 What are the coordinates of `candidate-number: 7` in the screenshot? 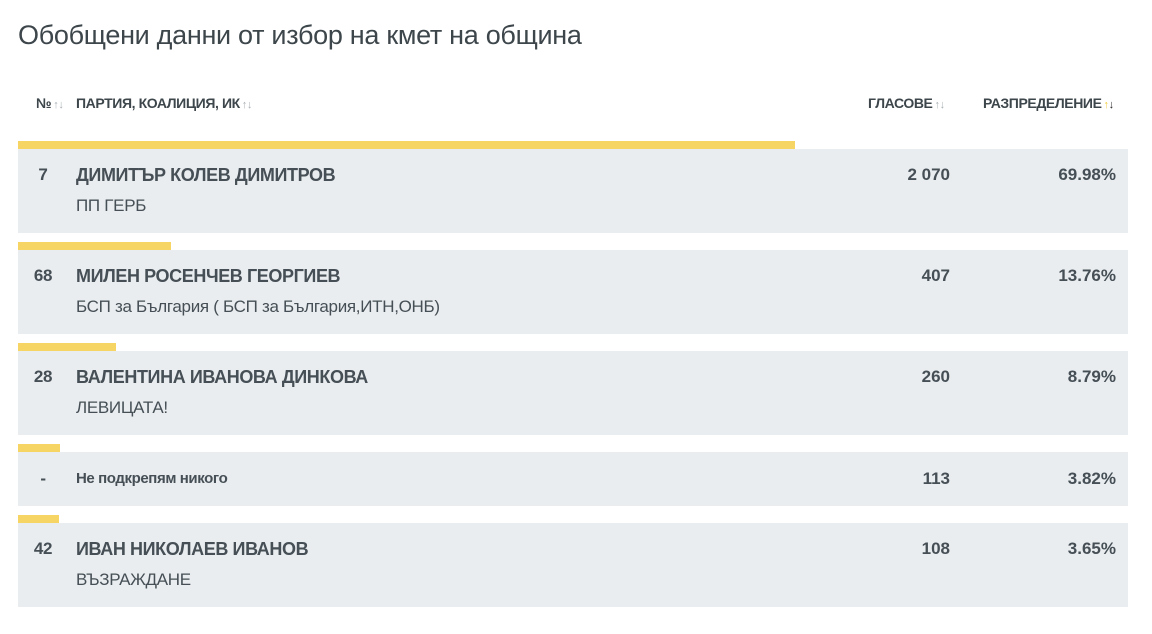 It's located at (43, 174).